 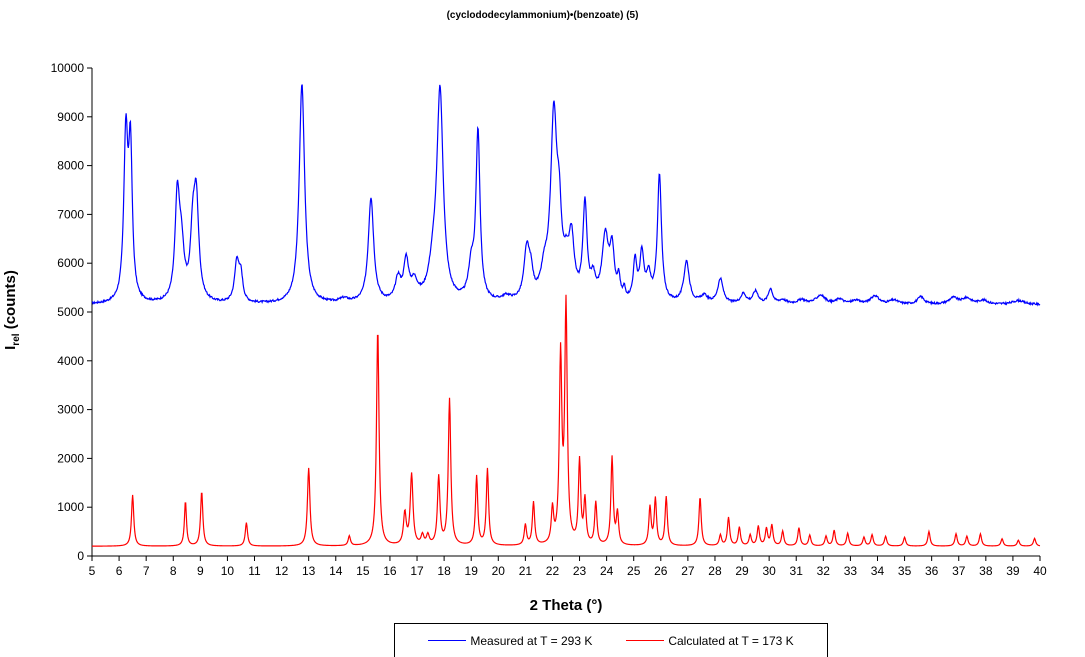 I want to click on x-tick-label: 33, so click(x=851, y=571).